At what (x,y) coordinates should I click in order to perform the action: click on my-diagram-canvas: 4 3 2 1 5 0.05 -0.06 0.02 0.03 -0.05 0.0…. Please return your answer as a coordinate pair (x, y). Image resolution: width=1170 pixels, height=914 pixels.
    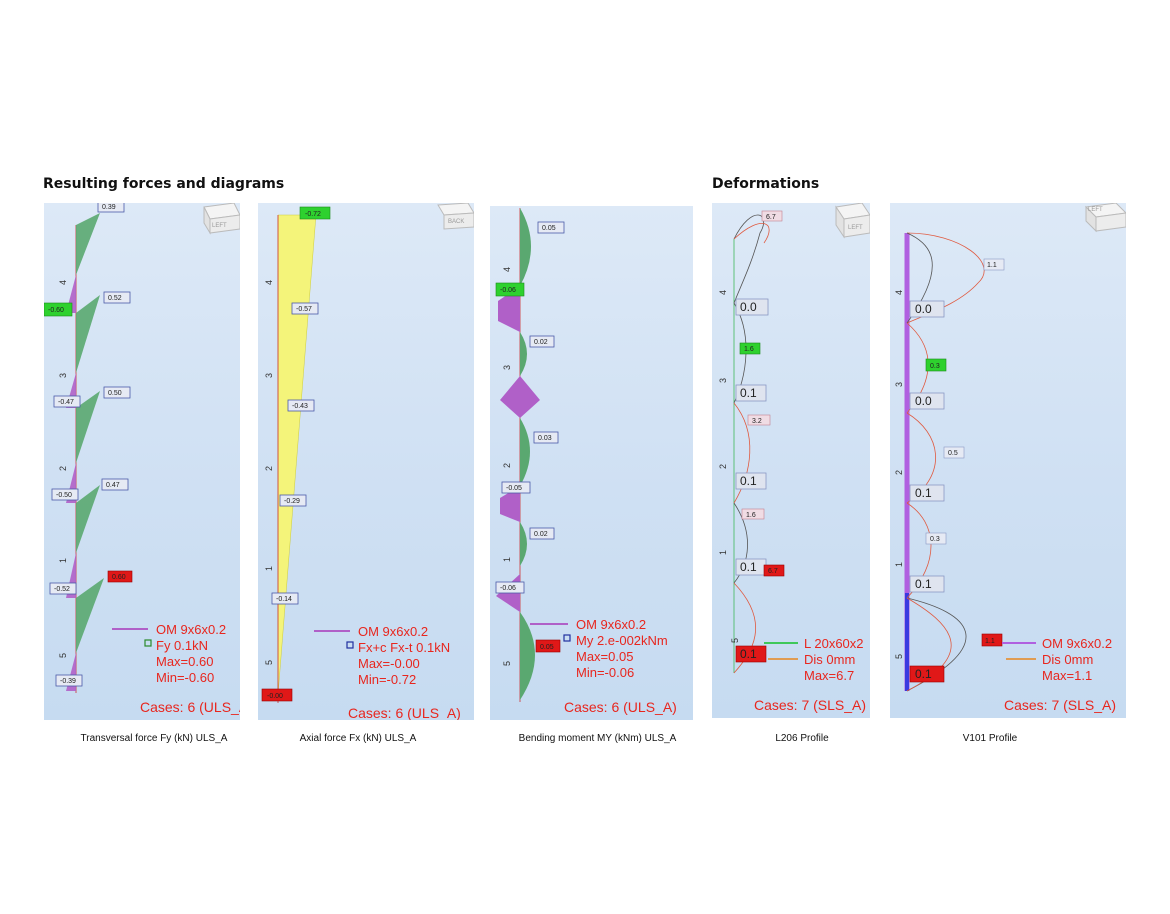
    Looking at the image, I should click on (586, 461).